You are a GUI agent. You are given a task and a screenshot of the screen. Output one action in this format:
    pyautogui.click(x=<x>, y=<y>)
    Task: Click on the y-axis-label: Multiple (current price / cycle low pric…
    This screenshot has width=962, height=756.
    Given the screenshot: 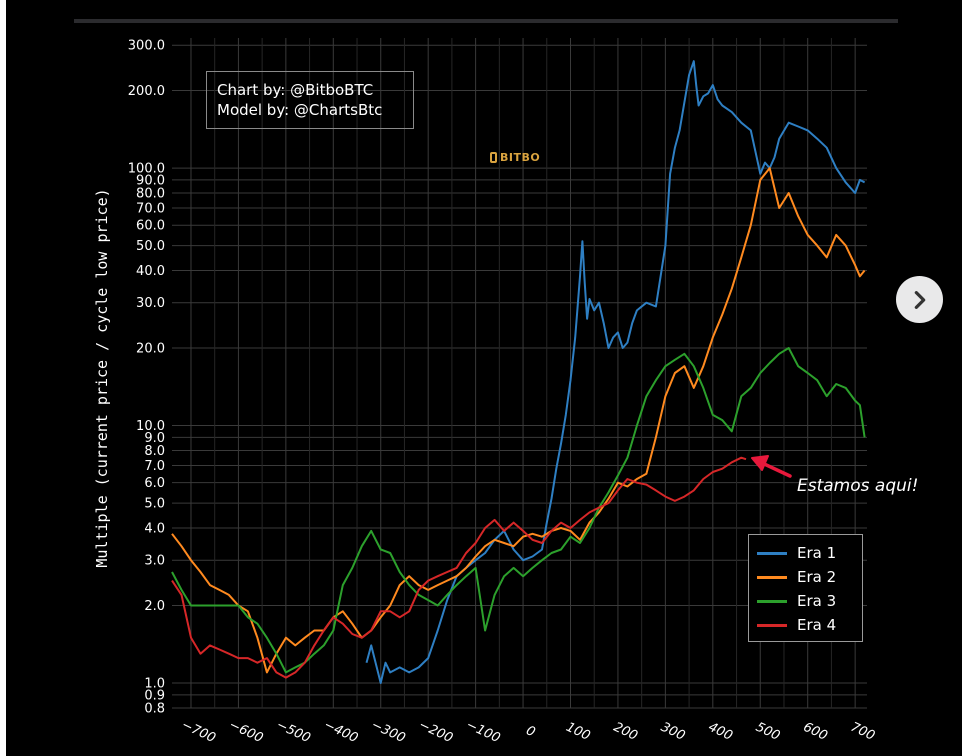 What is the action you would take?
    pyautogui.click(x=102, y=377)
    